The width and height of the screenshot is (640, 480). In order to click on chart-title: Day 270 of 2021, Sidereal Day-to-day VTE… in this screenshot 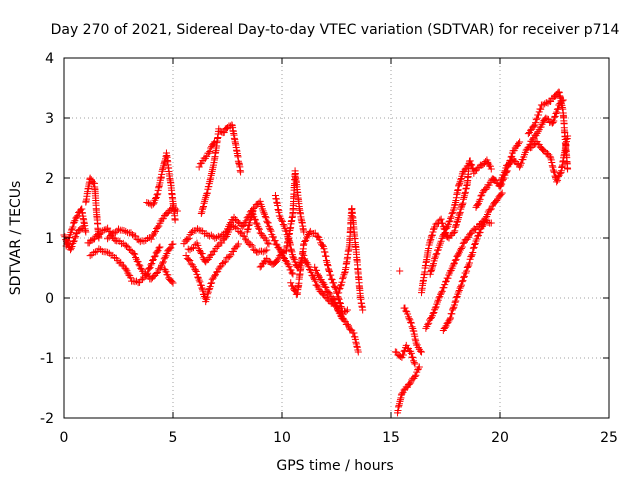, I will do `click(335, 30)`.